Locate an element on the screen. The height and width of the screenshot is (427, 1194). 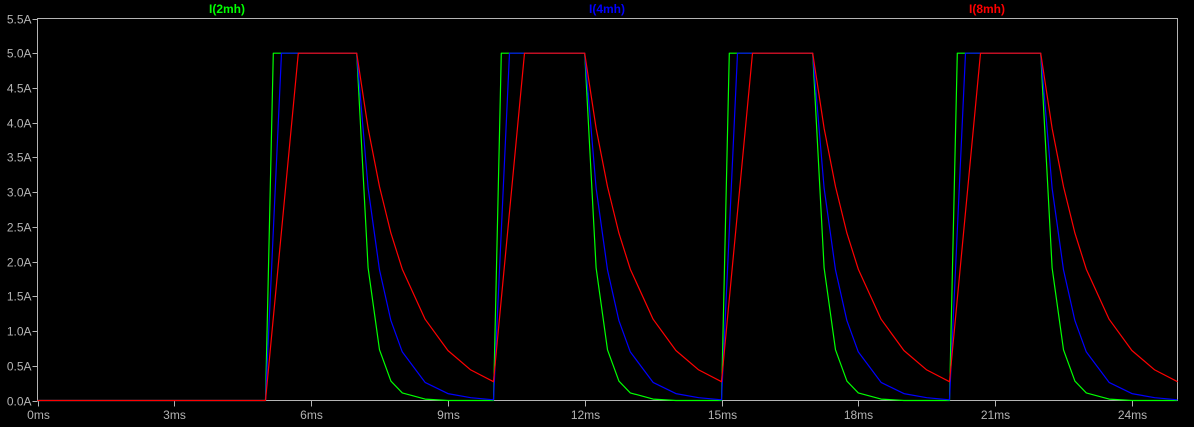
y-tick-label: 4.0A is located at coordinates (19, 124).